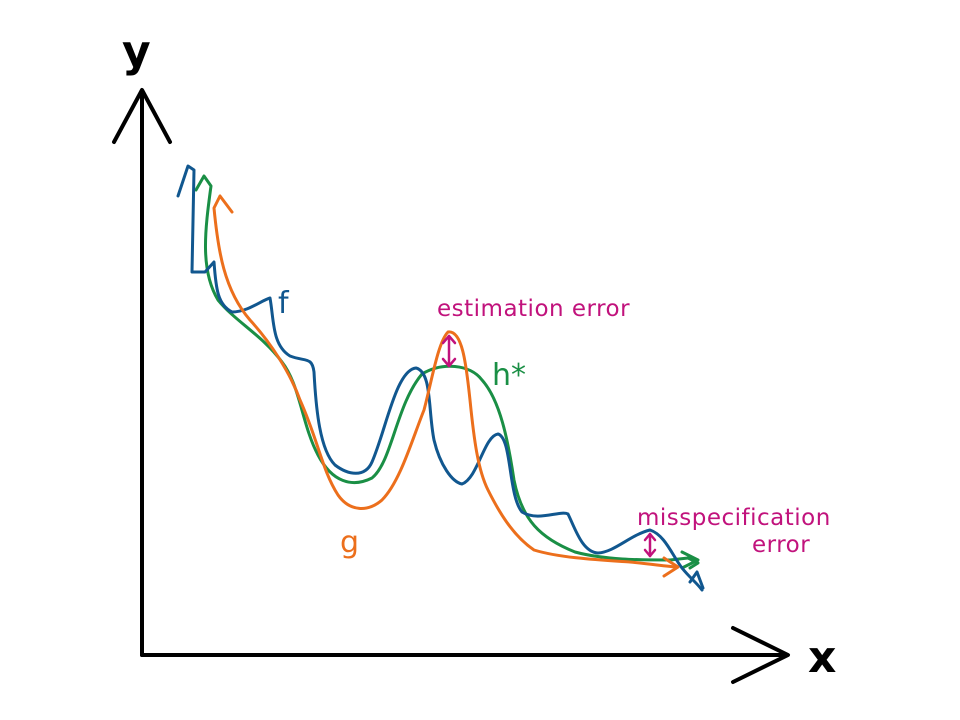 This screenshot has height=720, width=960. What do you see at coordinates (760, 655) in the screenshot?
I see `x-axis-arrowhead` at bounding box center [760, 655].